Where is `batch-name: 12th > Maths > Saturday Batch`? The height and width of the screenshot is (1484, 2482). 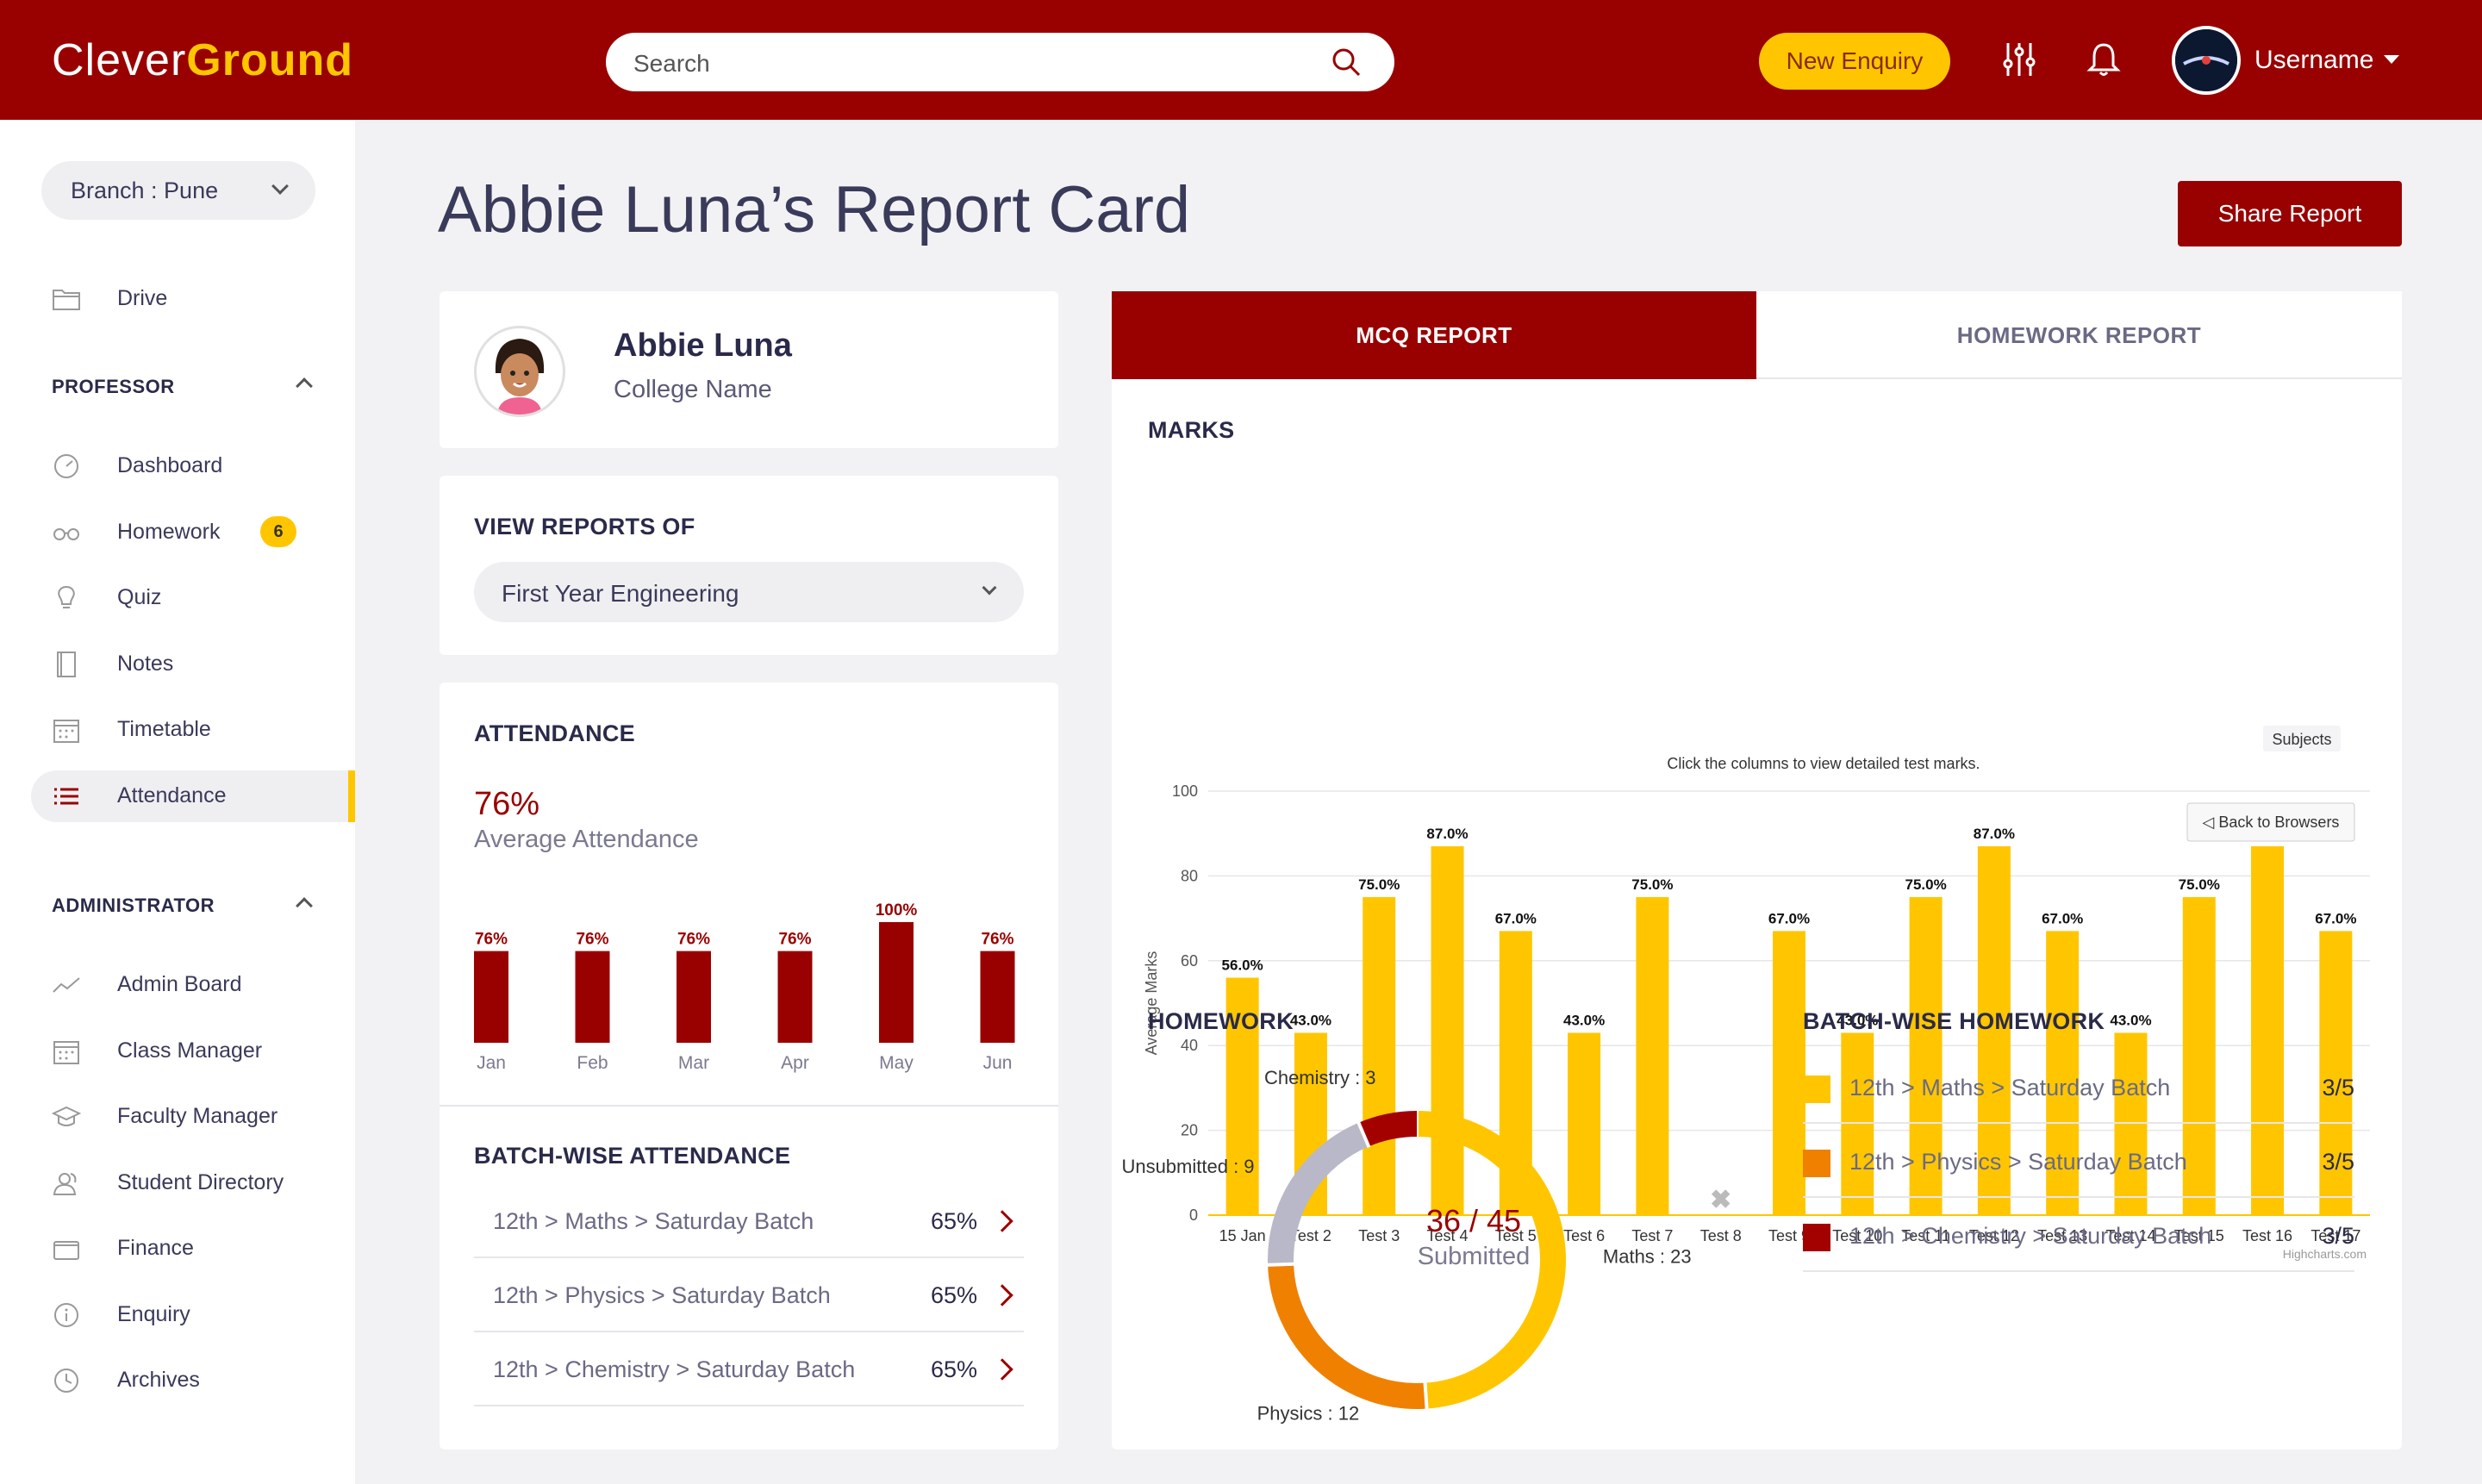
batch-name: 12th > Maths > Saturday Batch is located at coordinates (2010, 1088).